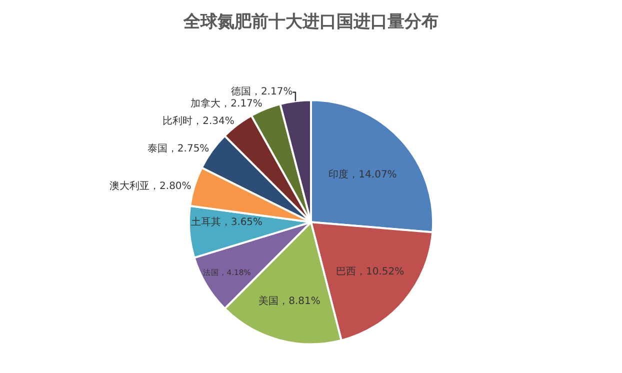 The width and height of the screenshot is (622, 373). What do you see at coordinates (261, 92) in the screenshot?
I see `slice-label: 德国，2.17%` at bounding box center [261, 92].